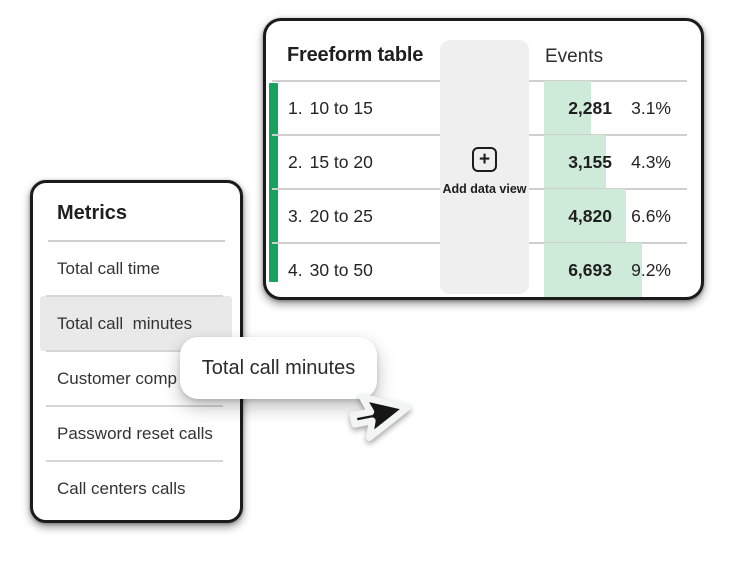 The width and height of the screenshot is (750, 563). What do you see at coordinates (92, 213) in the screenshot?
I see `metrics-title: Metrics` at bounding box center [92, 213].